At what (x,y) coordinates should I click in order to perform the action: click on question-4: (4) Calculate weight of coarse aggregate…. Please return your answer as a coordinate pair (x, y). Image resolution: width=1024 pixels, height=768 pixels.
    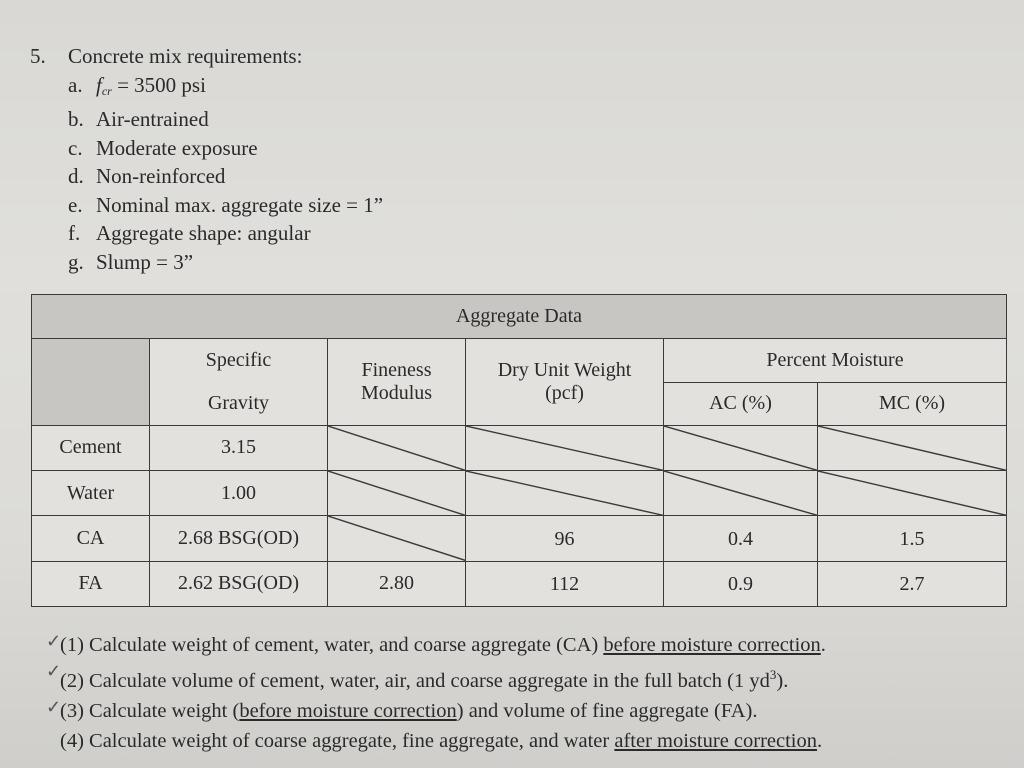
    Looking at the image, I should click on (441, 740).